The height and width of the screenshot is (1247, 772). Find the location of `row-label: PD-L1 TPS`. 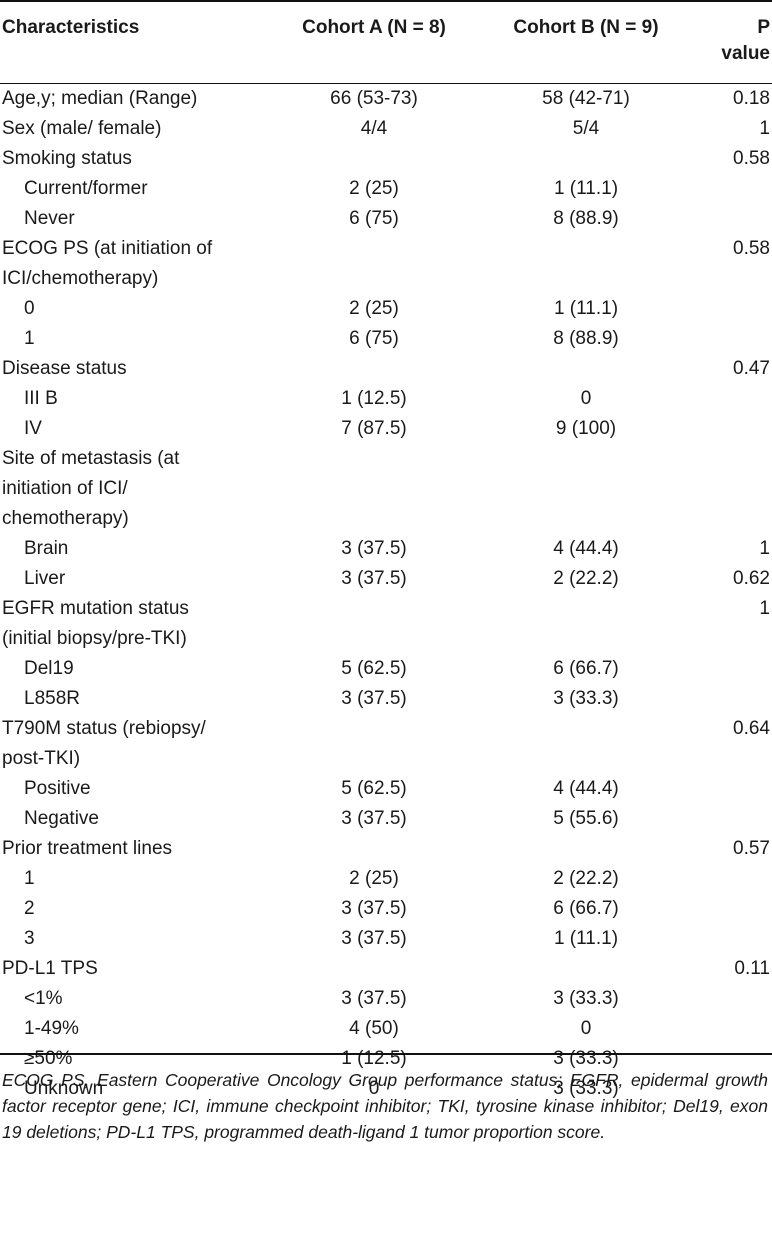

row-label: PD-L1 TPS is located at coordinates (50, 968).